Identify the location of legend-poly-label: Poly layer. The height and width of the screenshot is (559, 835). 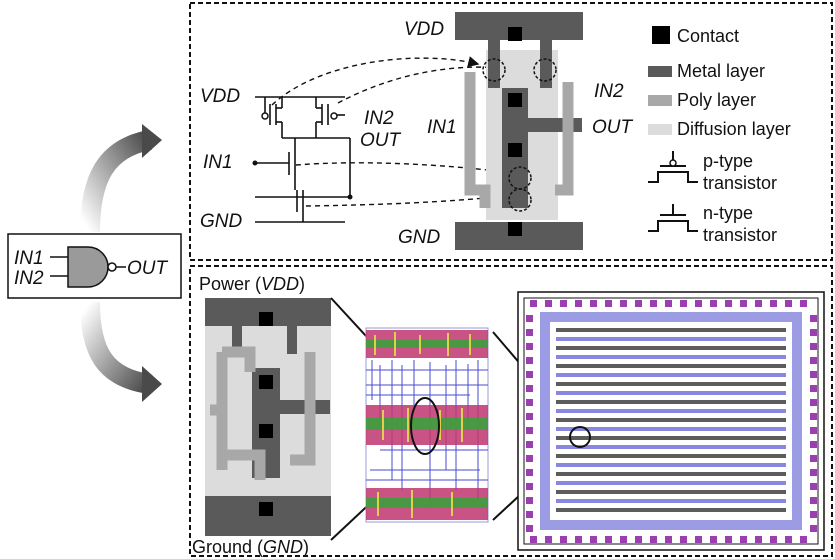
(716, 100).